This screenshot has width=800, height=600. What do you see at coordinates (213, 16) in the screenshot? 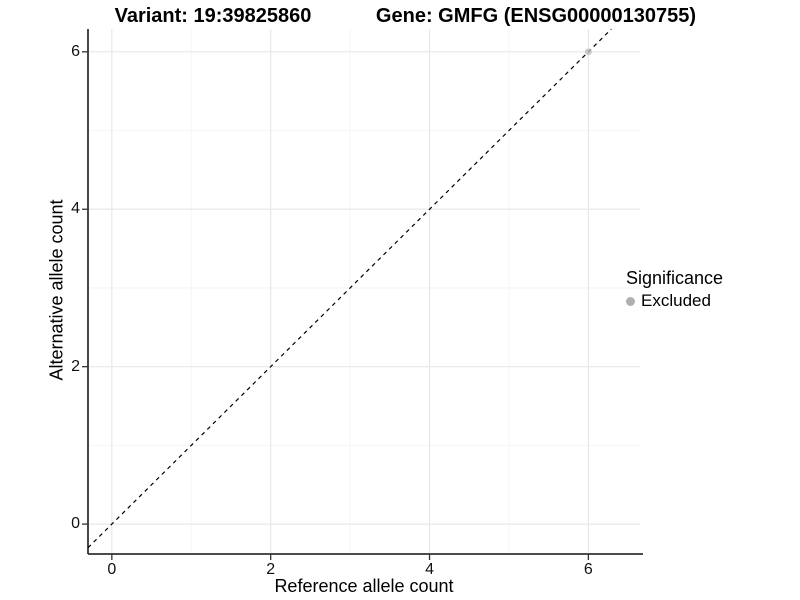
I see `variant-title: Variant: 19:39825860` at bounding box center [213, 16].